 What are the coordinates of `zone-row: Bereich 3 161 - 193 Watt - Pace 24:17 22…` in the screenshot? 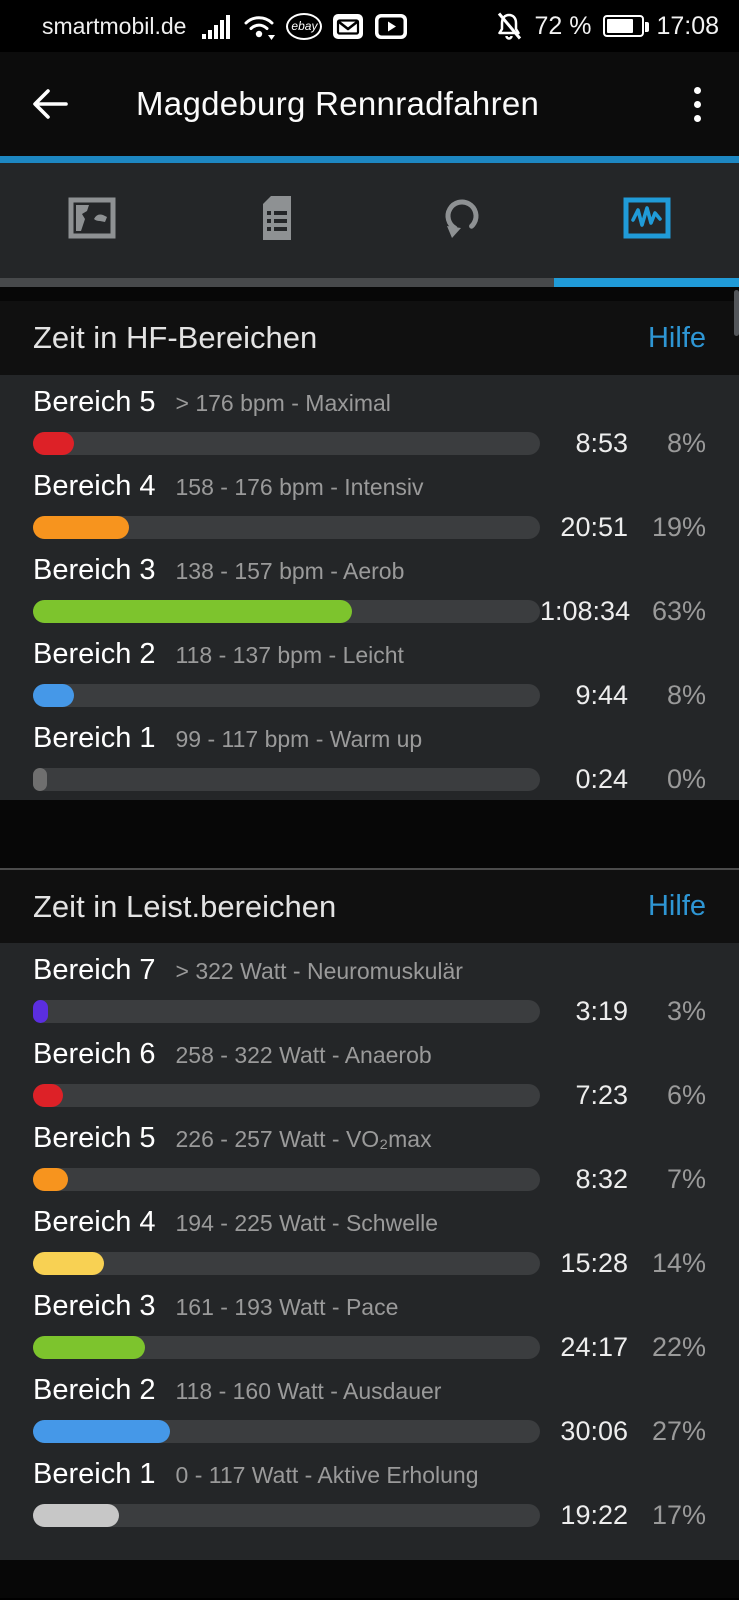 It's located at (369, 1321).